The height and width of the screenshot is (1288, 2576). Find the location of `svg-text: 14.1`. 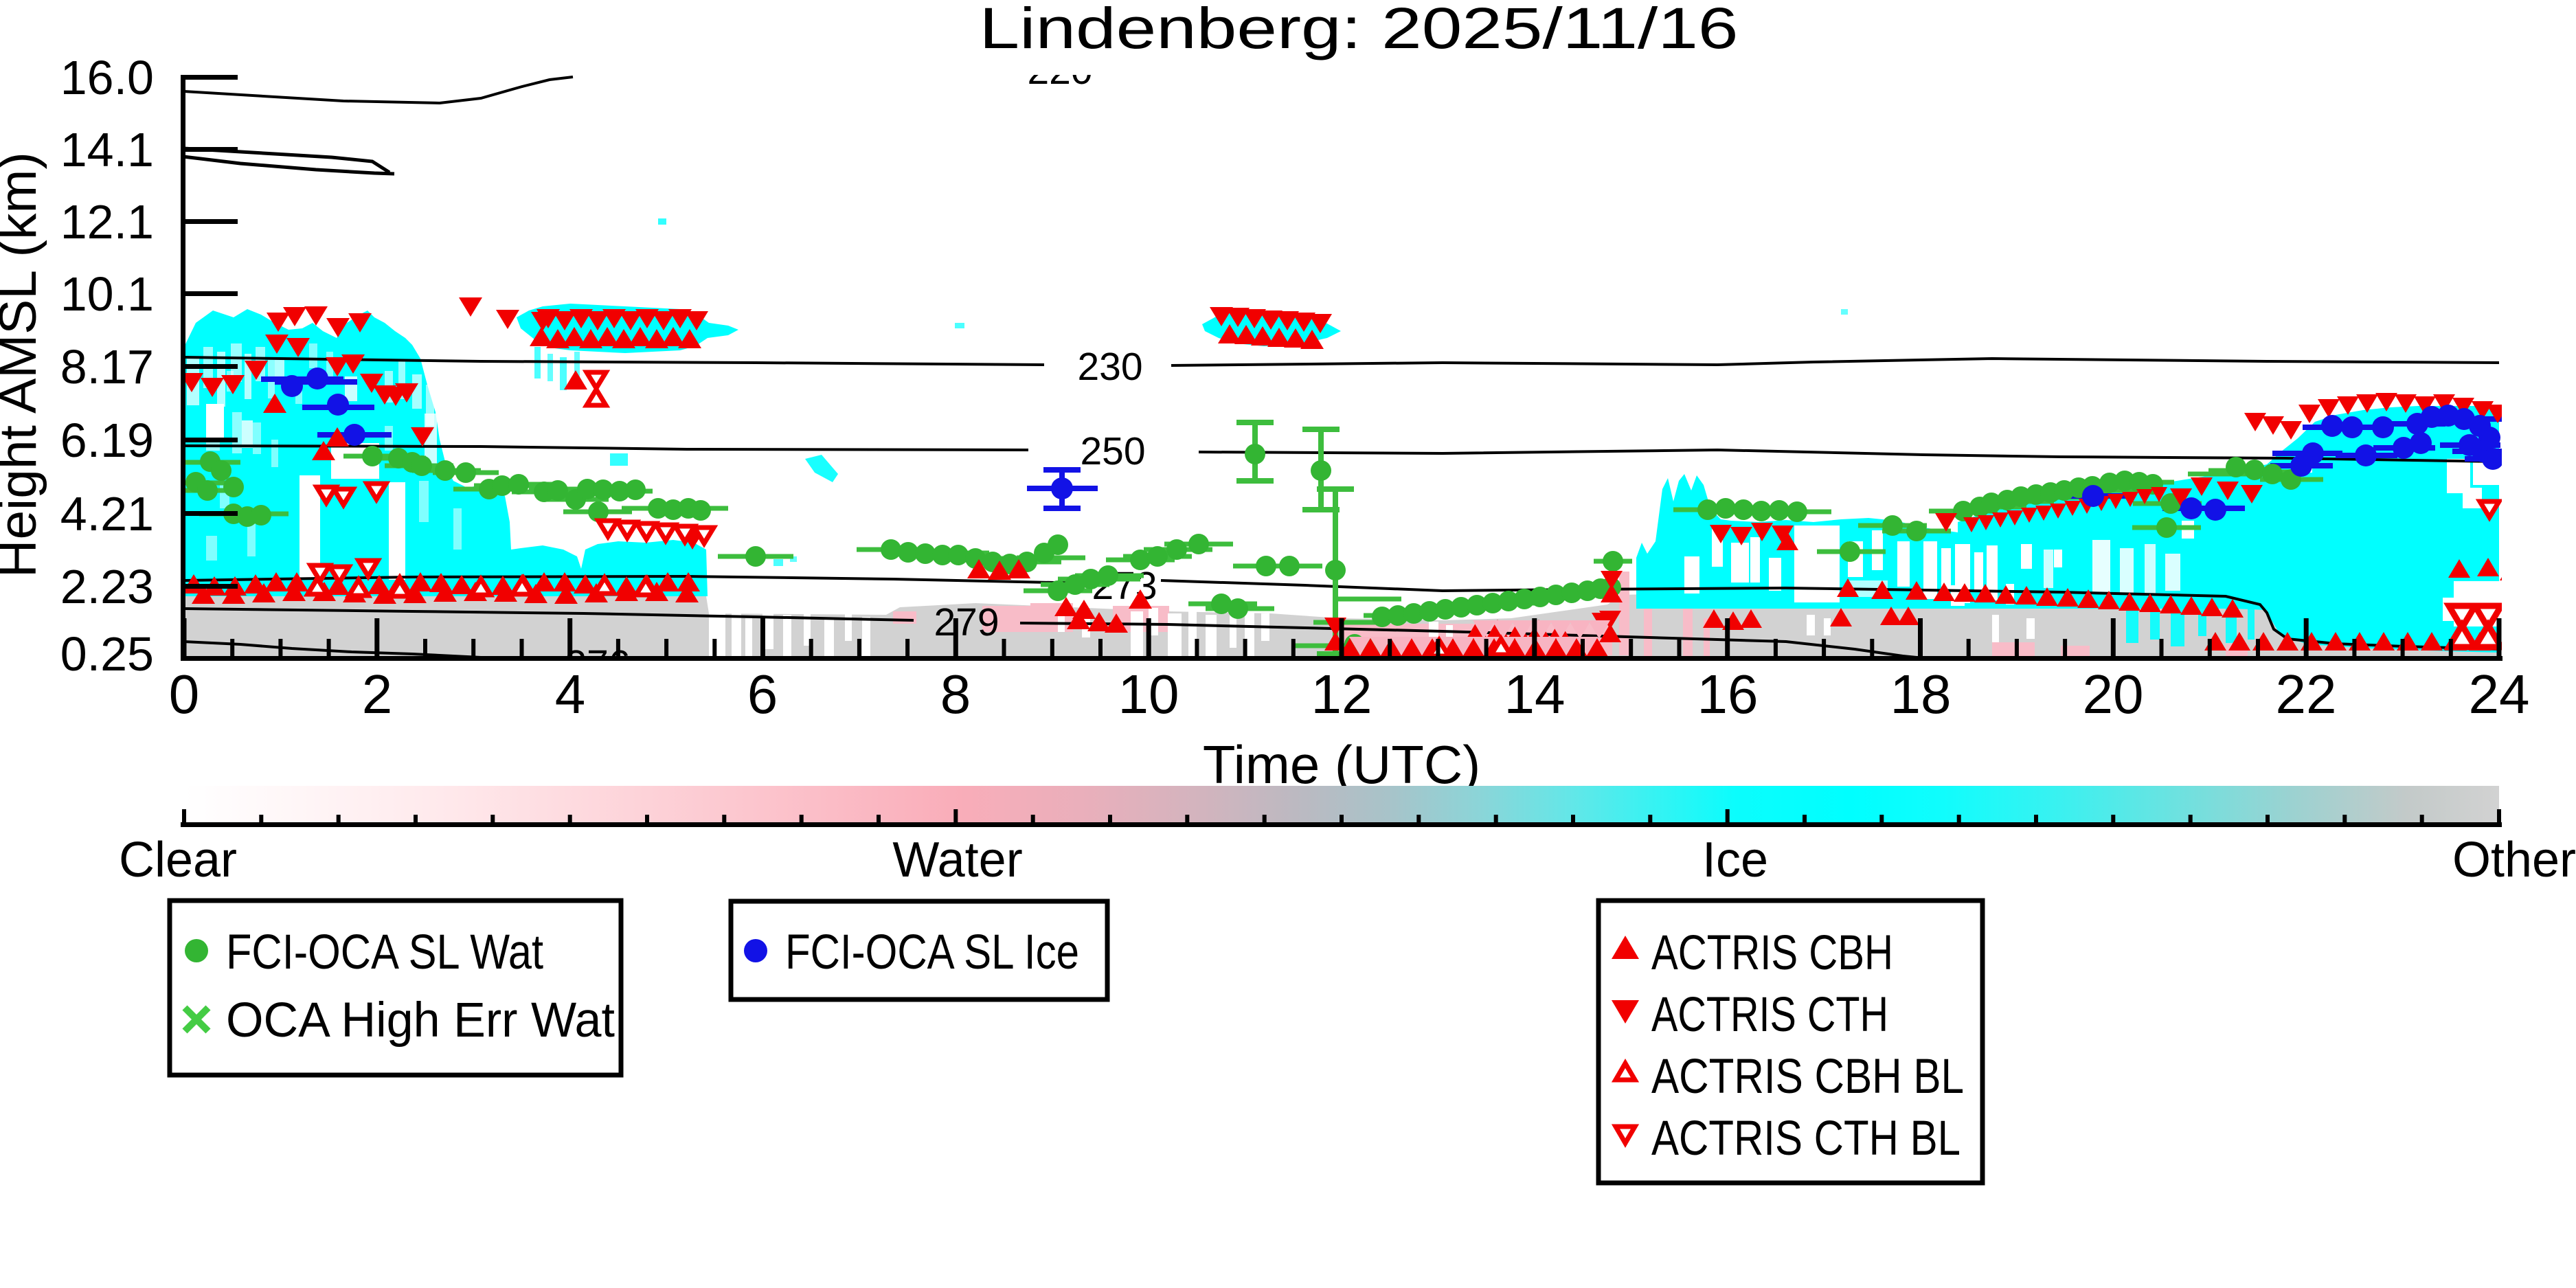

svg-text: 14.1 is located at coordinates (107, 150).